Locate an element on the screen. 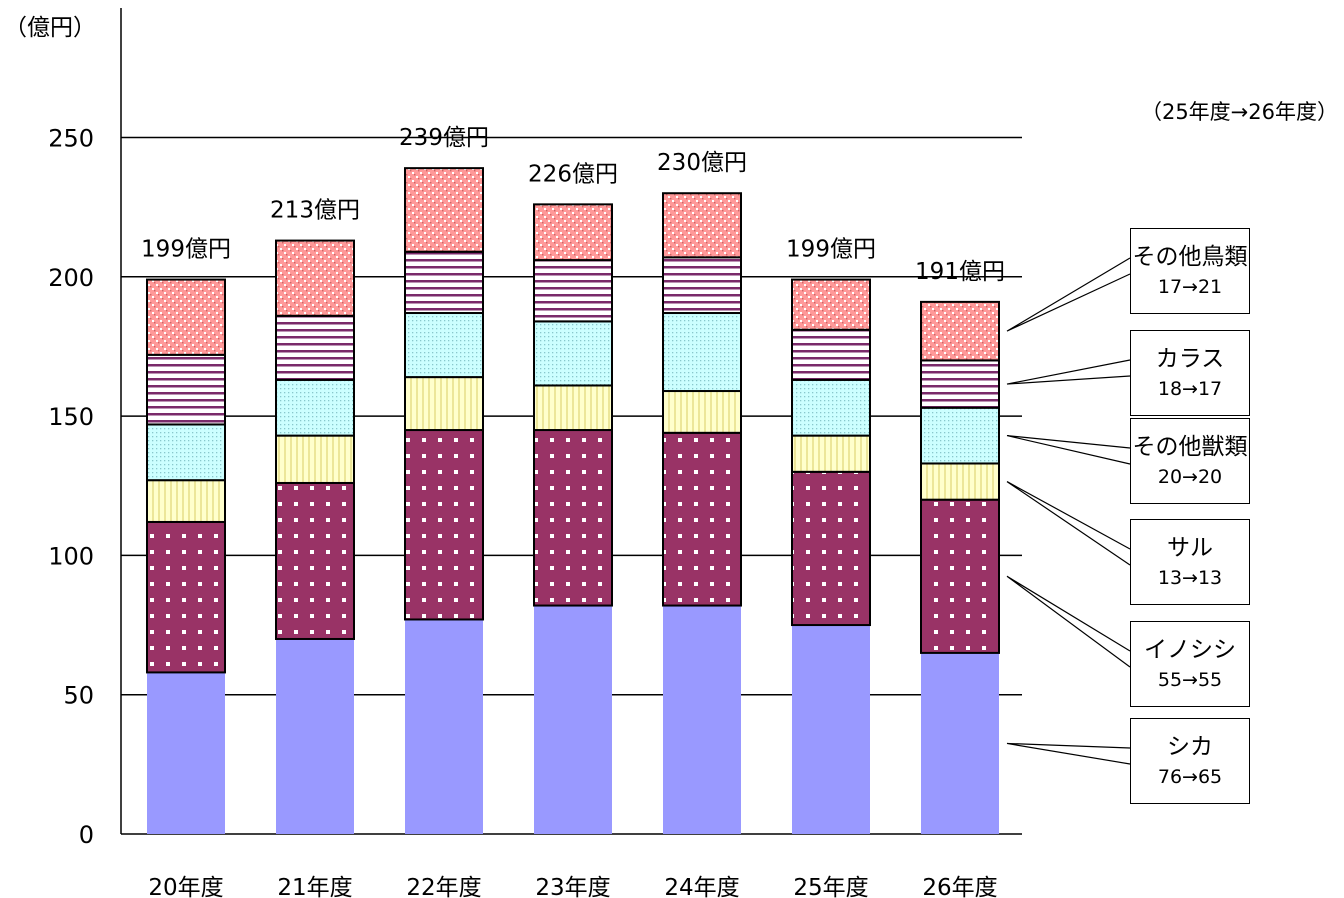  callout-box: その他獣類 20→20 is located at coordinates (1190, 461).